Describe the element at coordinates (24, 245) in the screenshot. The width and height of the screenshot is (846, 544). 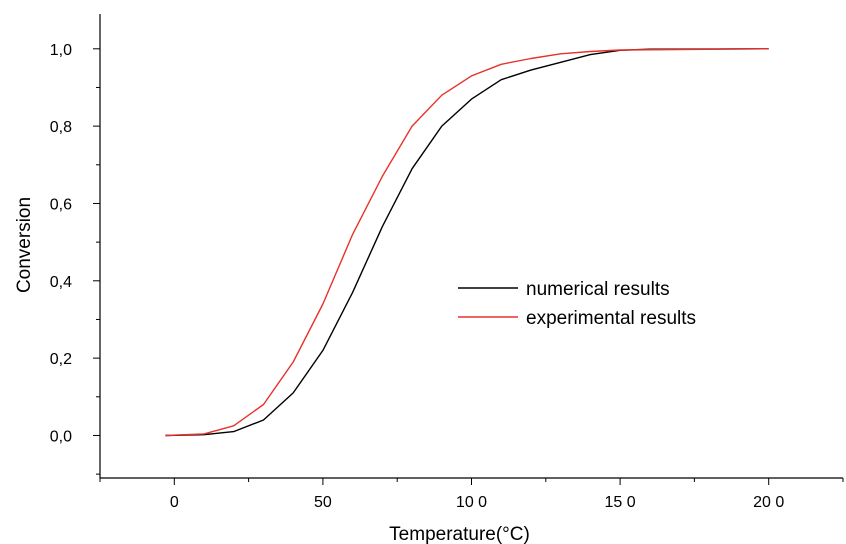
I see `y-axis-title: Conversion` at that location.